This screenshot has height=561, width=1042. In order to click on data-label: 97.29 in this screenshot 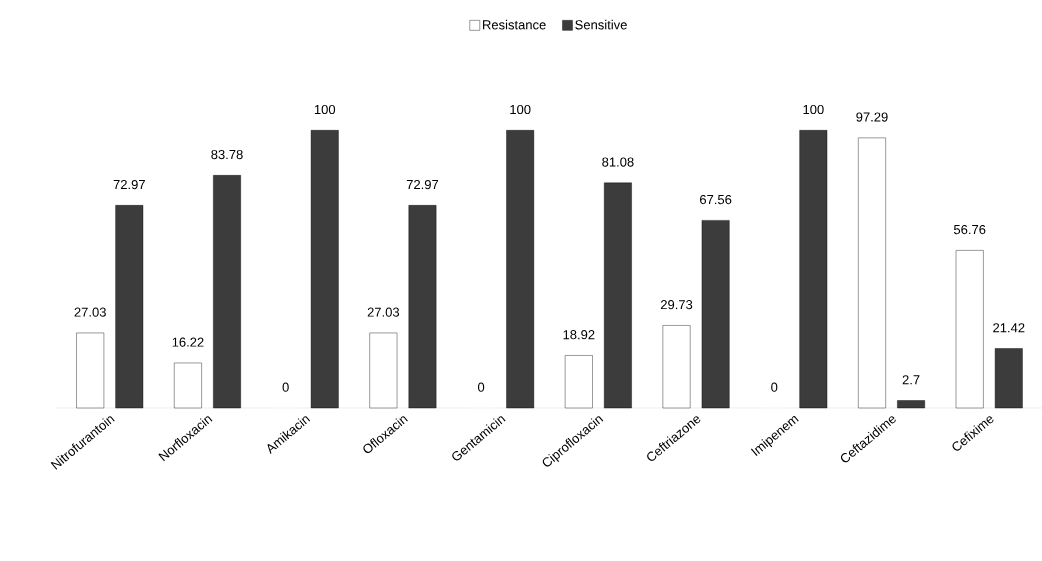, I will do `click(872, 117)`.